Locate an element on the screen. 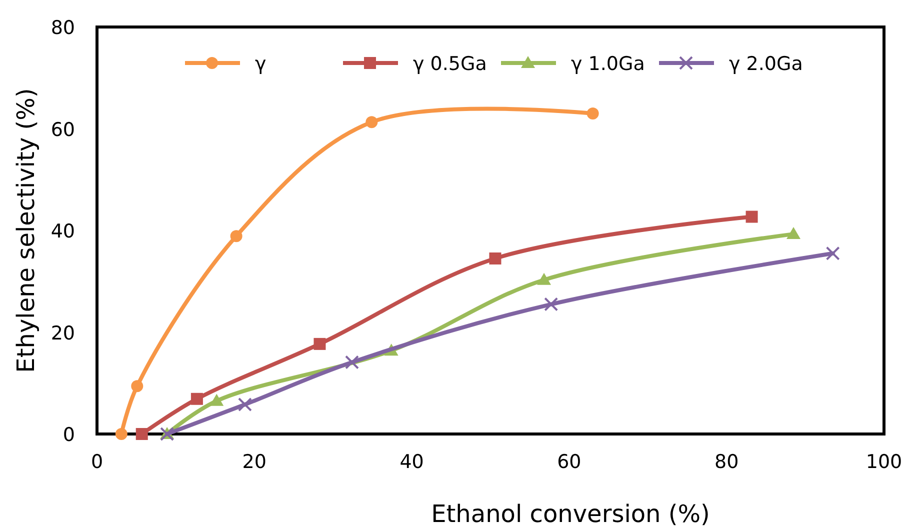 The width and height of the screenshot is (917, 530). x-tick-label: 100 is located at coordinates (884, 462).